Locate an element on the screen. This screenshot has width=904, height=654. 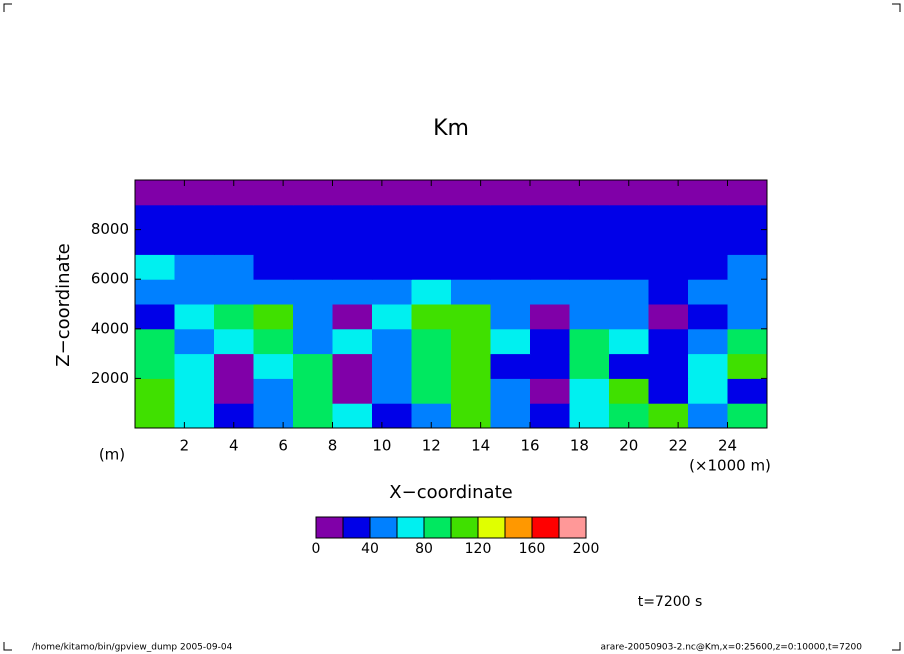
colorbar-label: 200 is located at coordinates (586, 549).